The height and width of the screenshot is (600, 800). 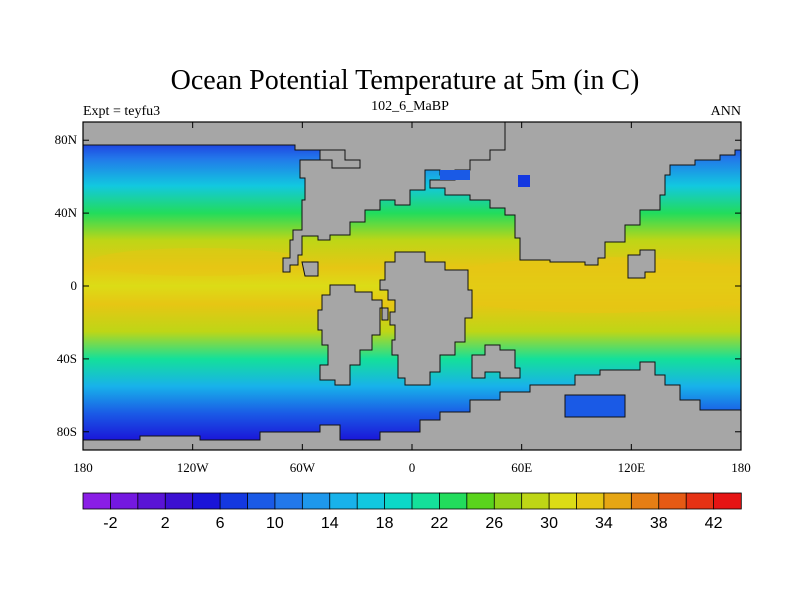 I want to click on colorbar-tick-label: 26, so click(x=494, y=523).